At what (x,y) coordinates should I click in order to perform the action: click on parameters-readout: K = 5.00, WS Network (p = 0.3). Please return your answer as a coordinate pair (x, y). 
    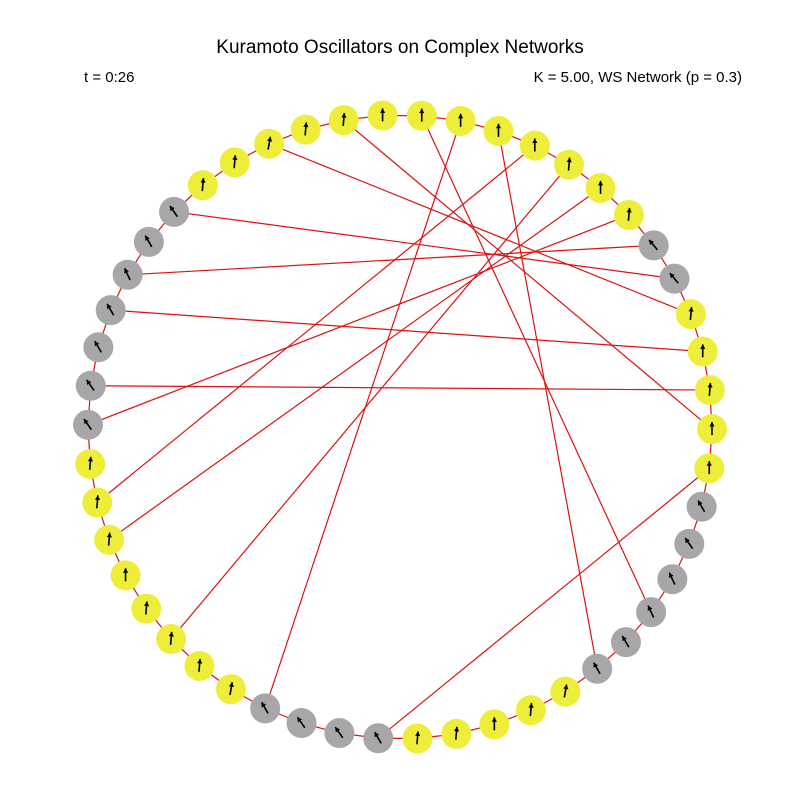
    Looking at the image, I should click on (637, 77).